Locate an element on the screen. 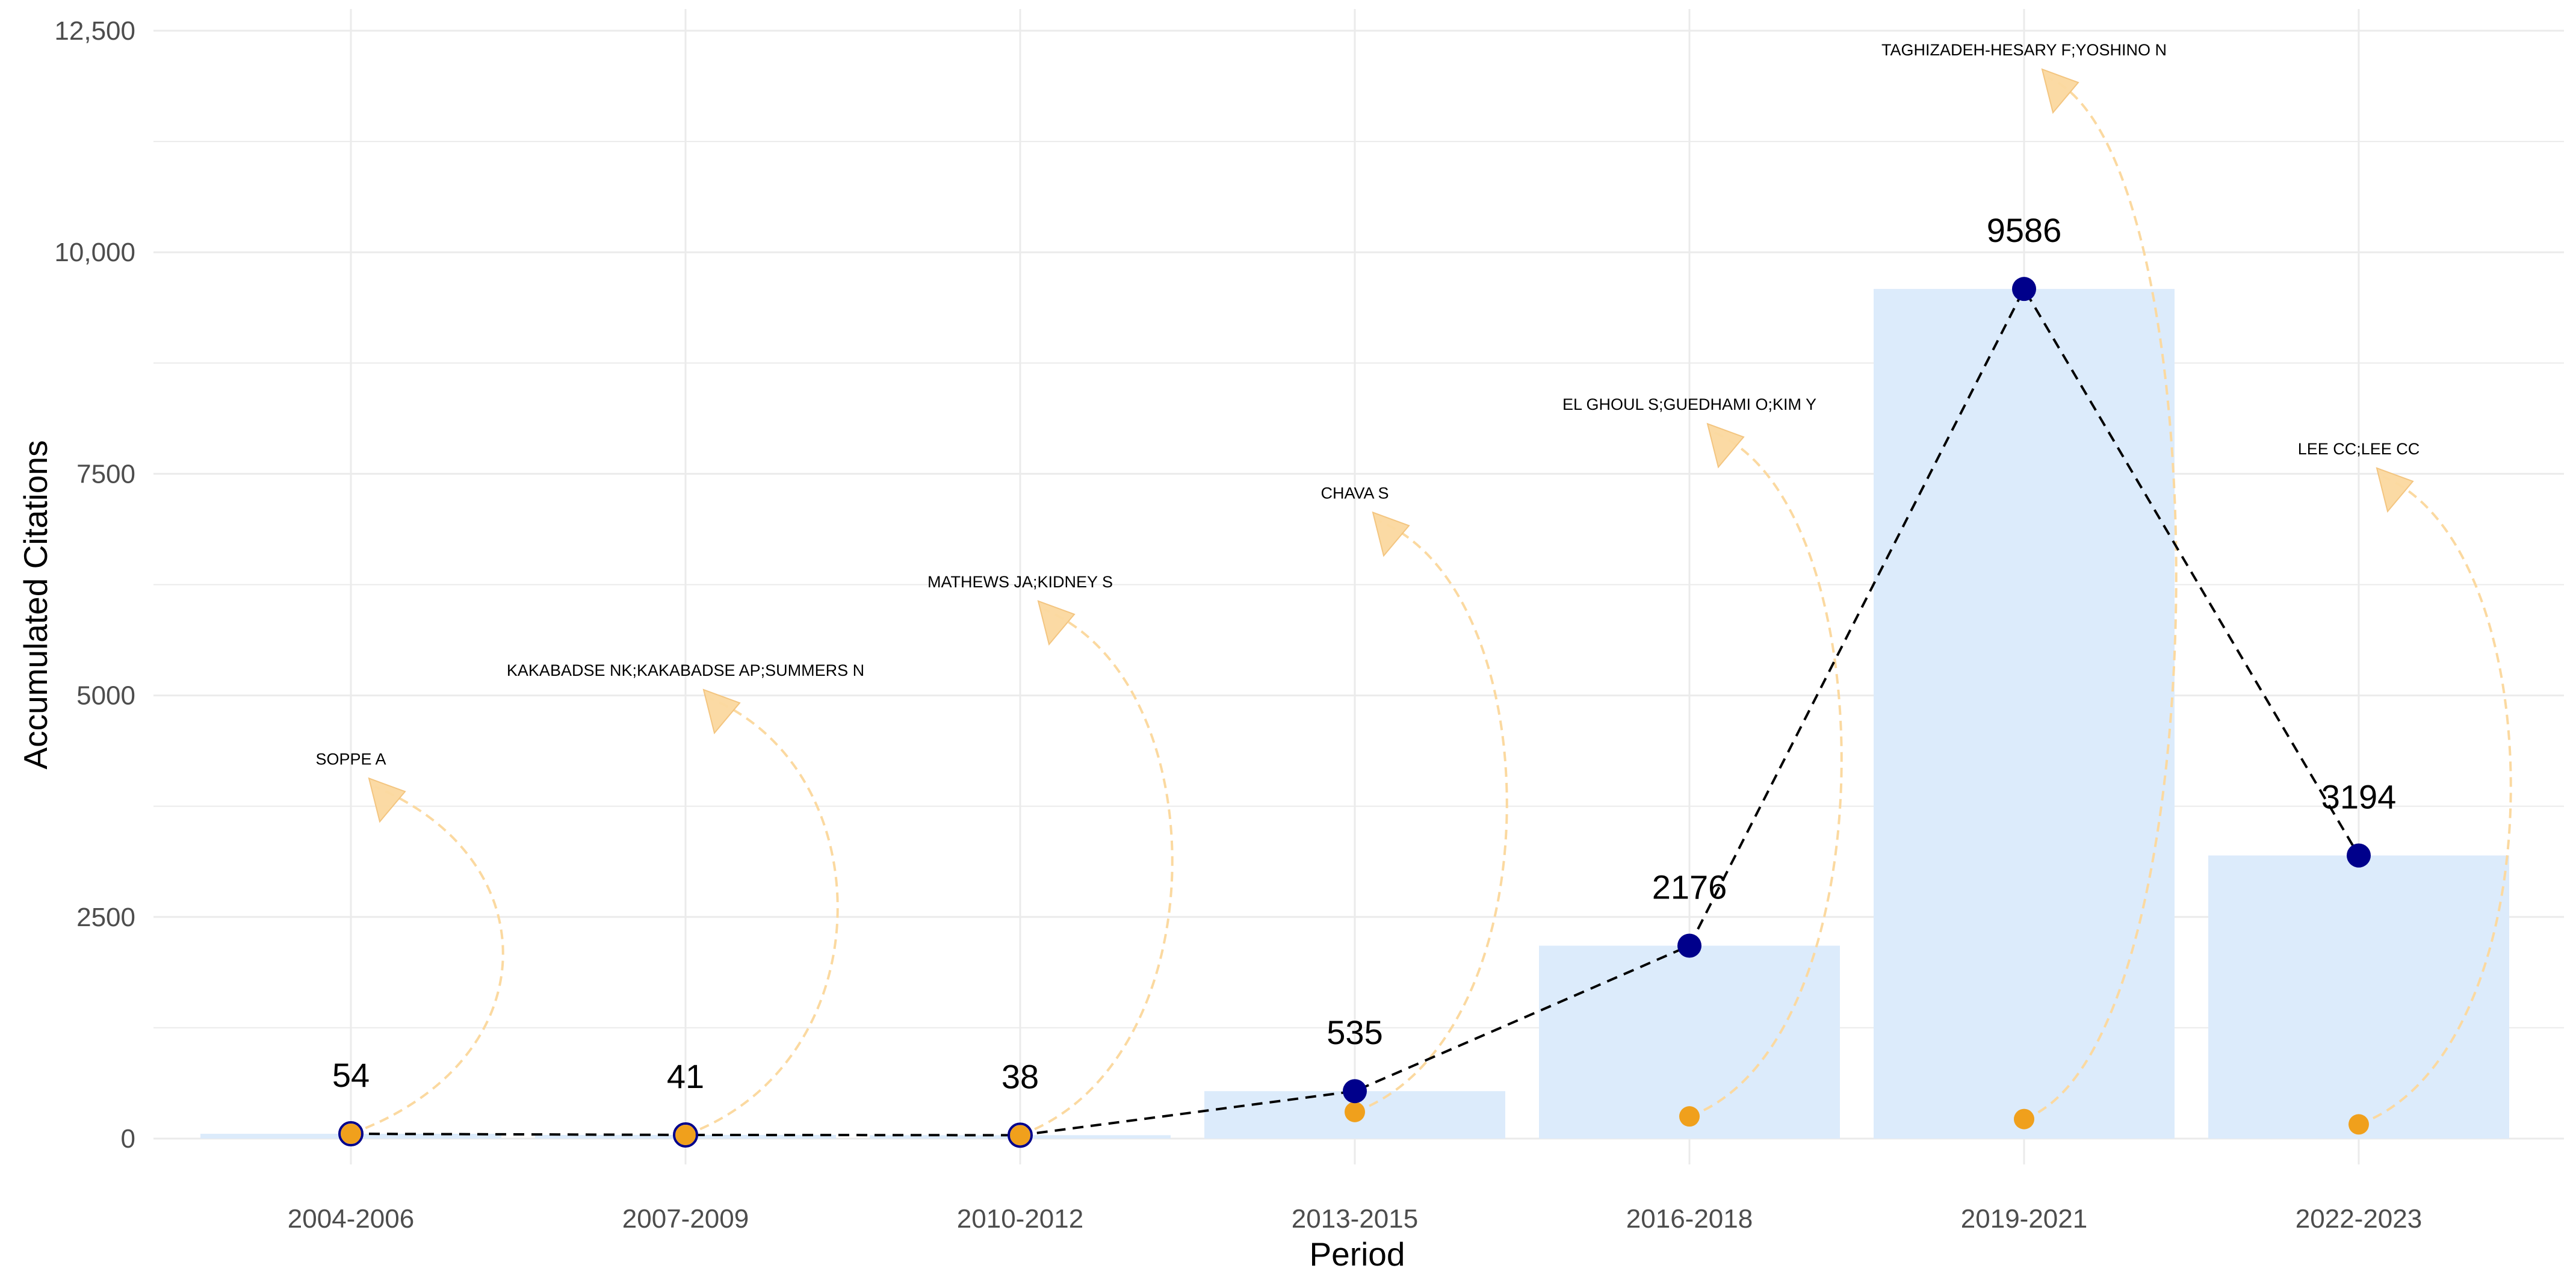  y-tick-label: 10,000 is located at coordinates (95, 252).